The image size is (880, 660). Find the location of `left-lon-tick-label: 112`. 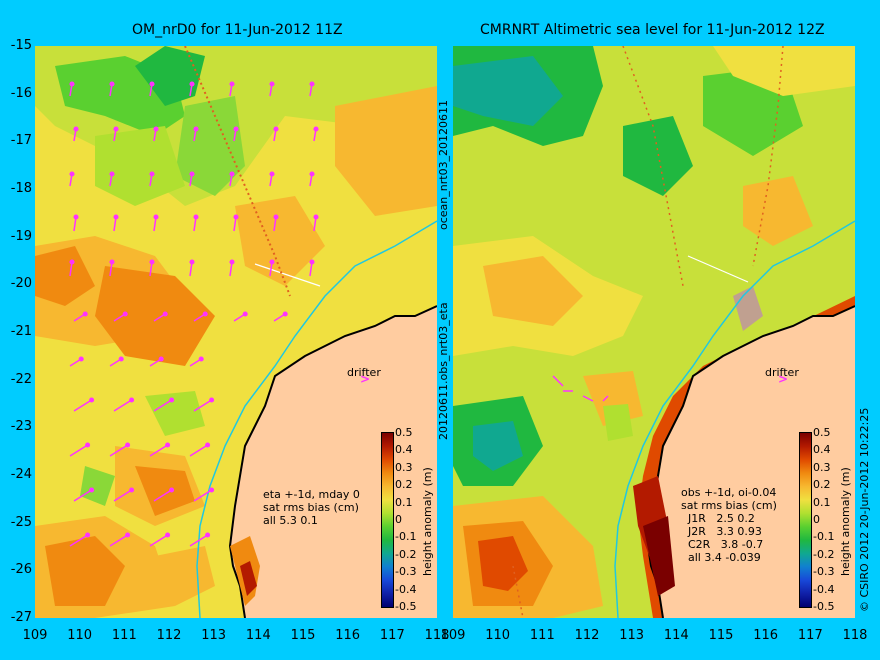

left-lon-tick-label: 112 is located at coordinates (169, 635).